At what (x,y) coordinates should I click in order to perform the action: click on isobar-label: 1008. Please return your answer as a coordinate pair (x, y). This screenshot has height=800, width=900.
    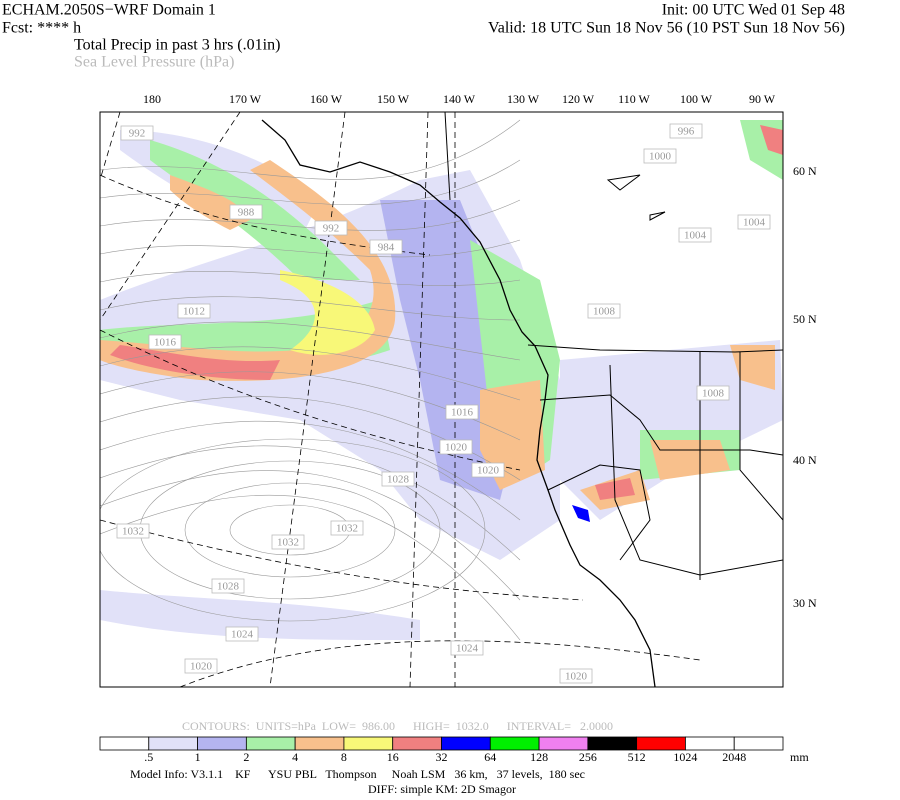
    Looking at the image, I should click on (604, 312).